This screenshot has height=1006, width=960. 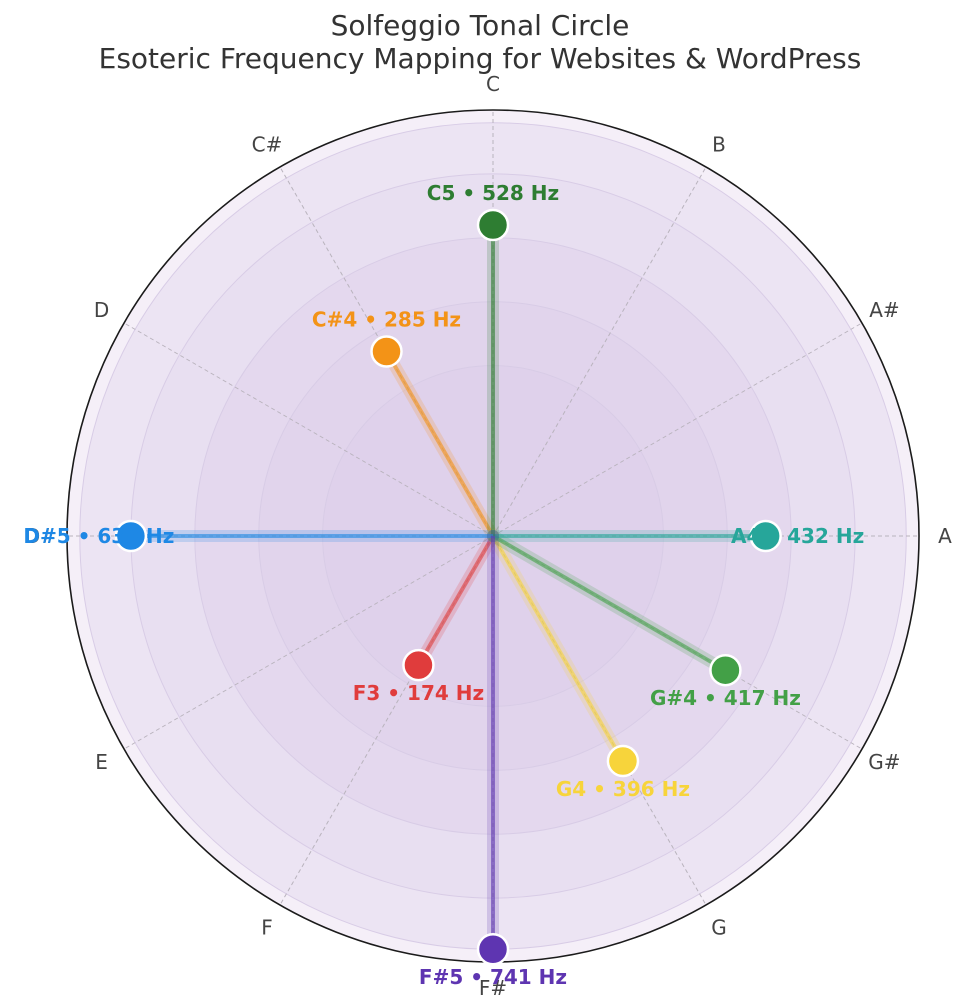 What do you see at coordinates (308, 429) in the screenshot?
I see `gridline-d` at bounding box center [308, 429].